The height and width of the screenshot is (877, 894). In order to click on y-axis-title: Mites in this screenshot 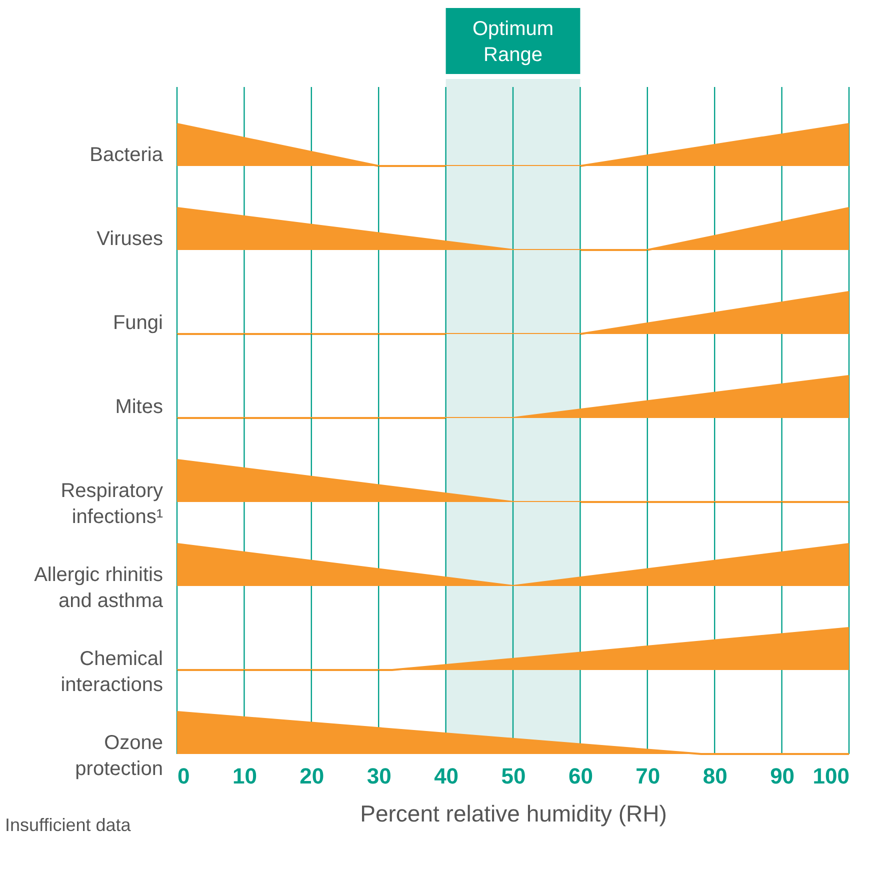, I will do `click(139, 407)`.